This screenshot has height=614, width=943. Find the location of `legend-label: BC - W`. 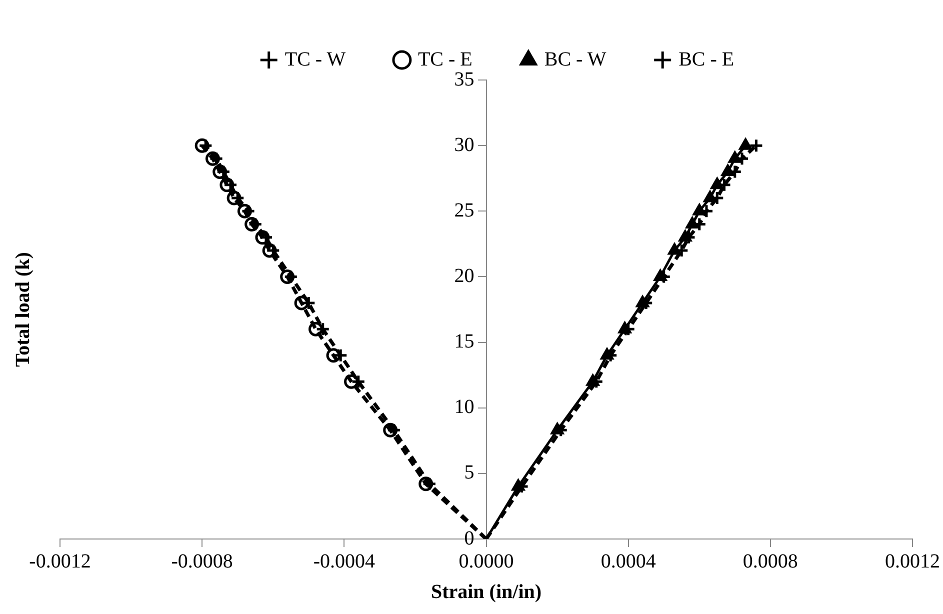

legend-label: BC - W is located at coordinates (575, 59).